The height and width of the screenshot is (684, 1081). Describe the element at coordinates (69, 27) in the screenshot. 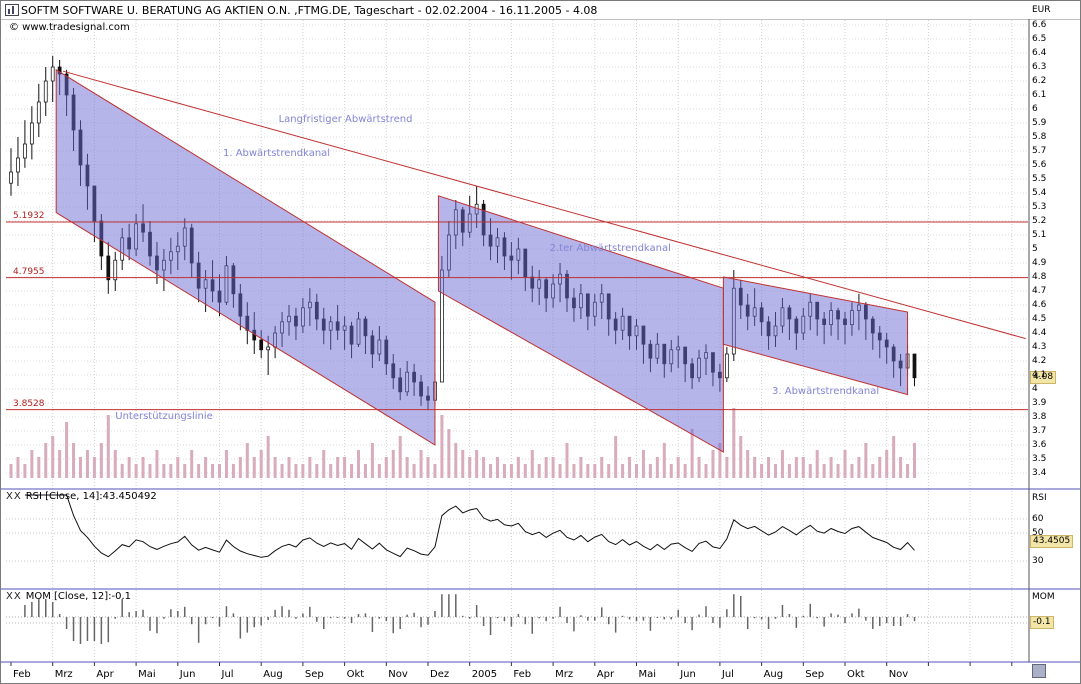

I see `copyright: © www.tradesignal.com` at that location.